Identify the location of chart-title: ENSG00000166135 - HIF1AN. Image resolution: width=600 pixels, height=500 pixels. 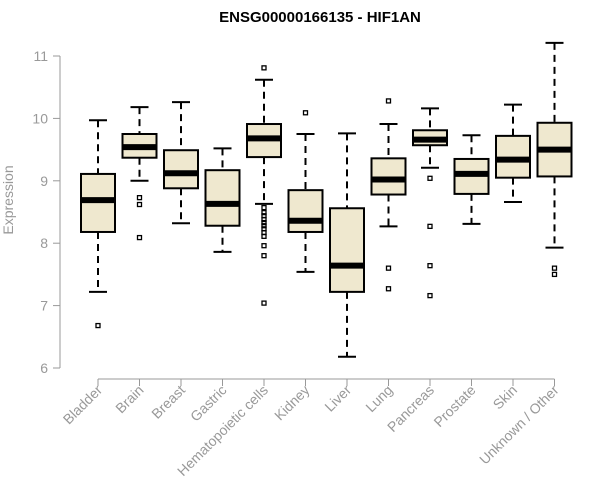
(320, 17).